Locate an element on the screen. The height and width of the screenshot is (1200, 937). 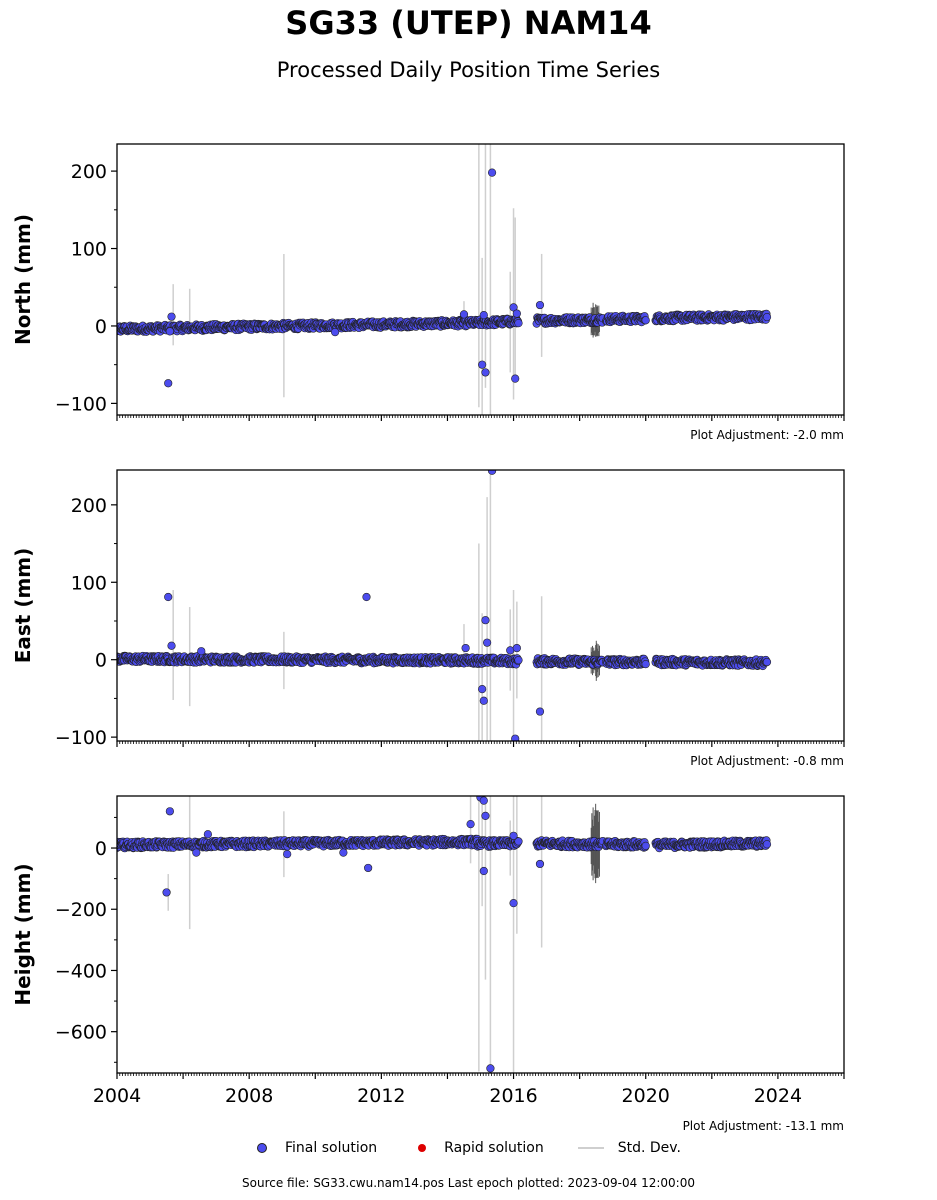
legend-final: Final solution is located at coordinates (313, 1148).